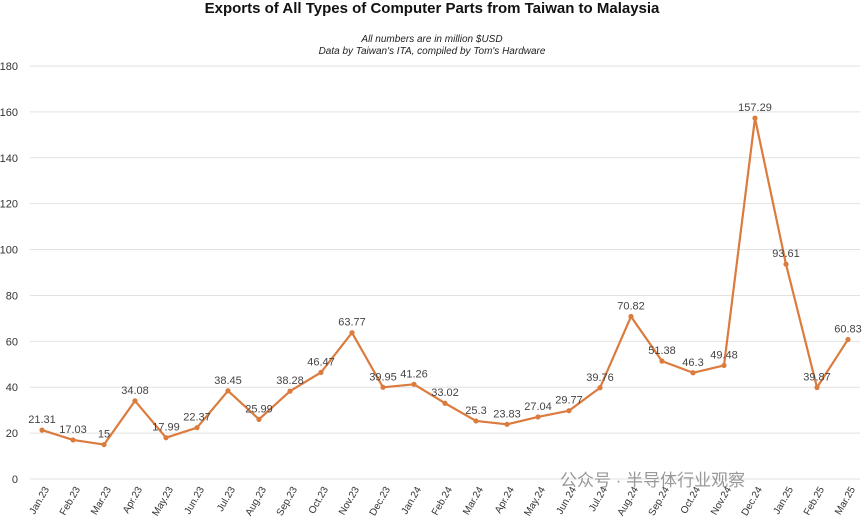 The height and width of the screenshot is (520, 863). Describe the element at coordinates (724, 355) in the screenshot. I see `data-label: 49.48` at that location.